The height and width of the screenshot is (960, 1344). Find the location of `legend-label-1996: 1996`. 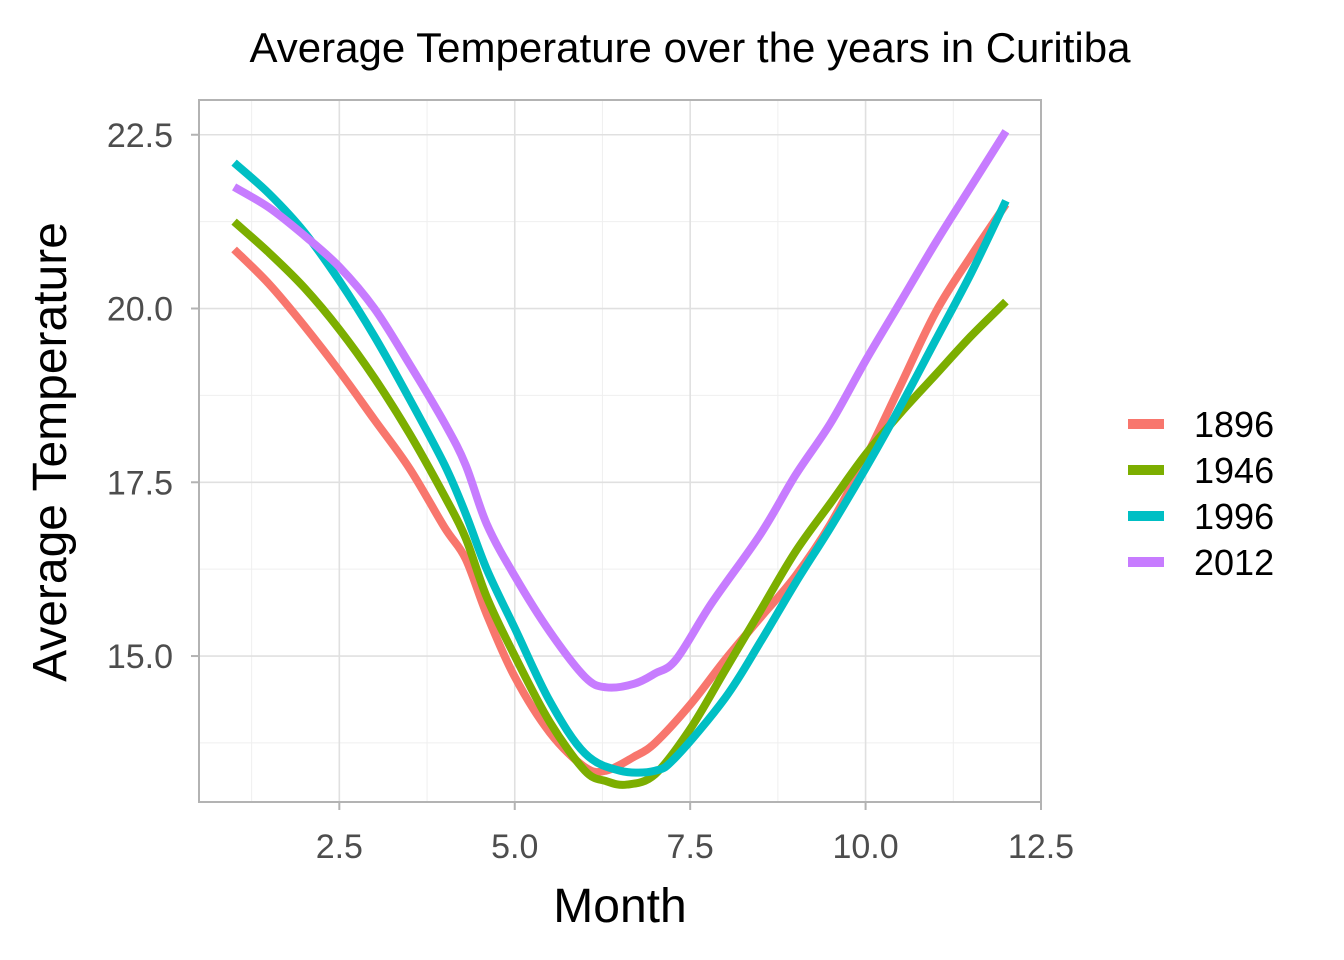

legend-label-1996: 1996 is located at coordinates (1234, 516).